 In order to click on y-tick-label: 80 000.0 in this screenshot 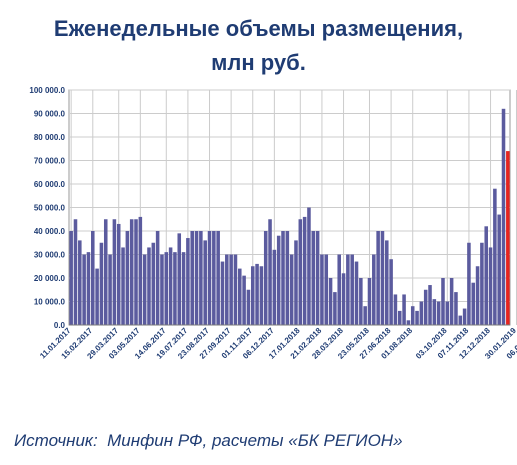, I will do `click(50, 137)`.